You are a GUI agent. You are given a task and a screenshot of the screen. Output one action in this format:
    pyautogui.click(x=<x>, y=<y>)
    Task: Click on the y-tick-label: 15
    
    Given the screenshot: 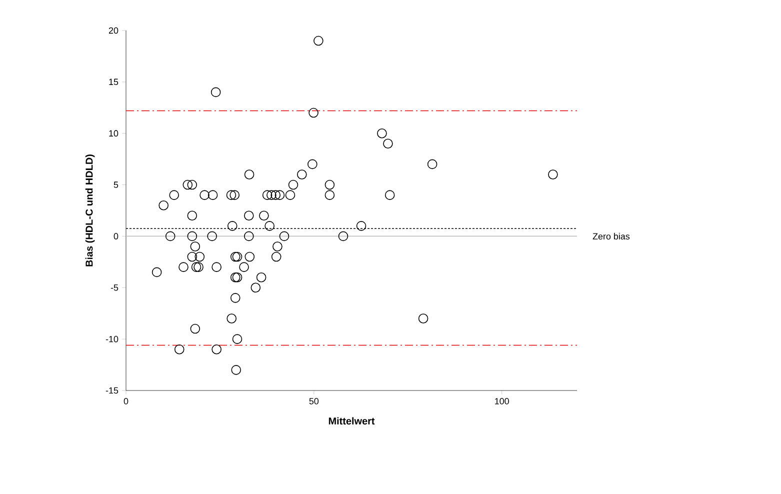 What is the action you would take?
    pyautogui.click(x=113, y=82)
    